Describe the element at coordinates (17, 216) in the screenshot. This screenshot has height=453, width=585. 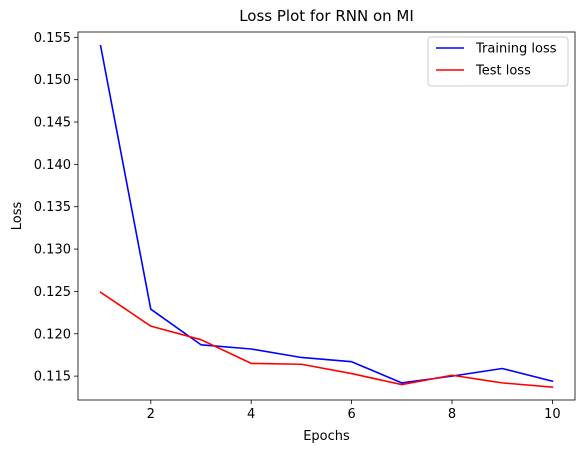
I see `y-axis-label: Loss` at that location.